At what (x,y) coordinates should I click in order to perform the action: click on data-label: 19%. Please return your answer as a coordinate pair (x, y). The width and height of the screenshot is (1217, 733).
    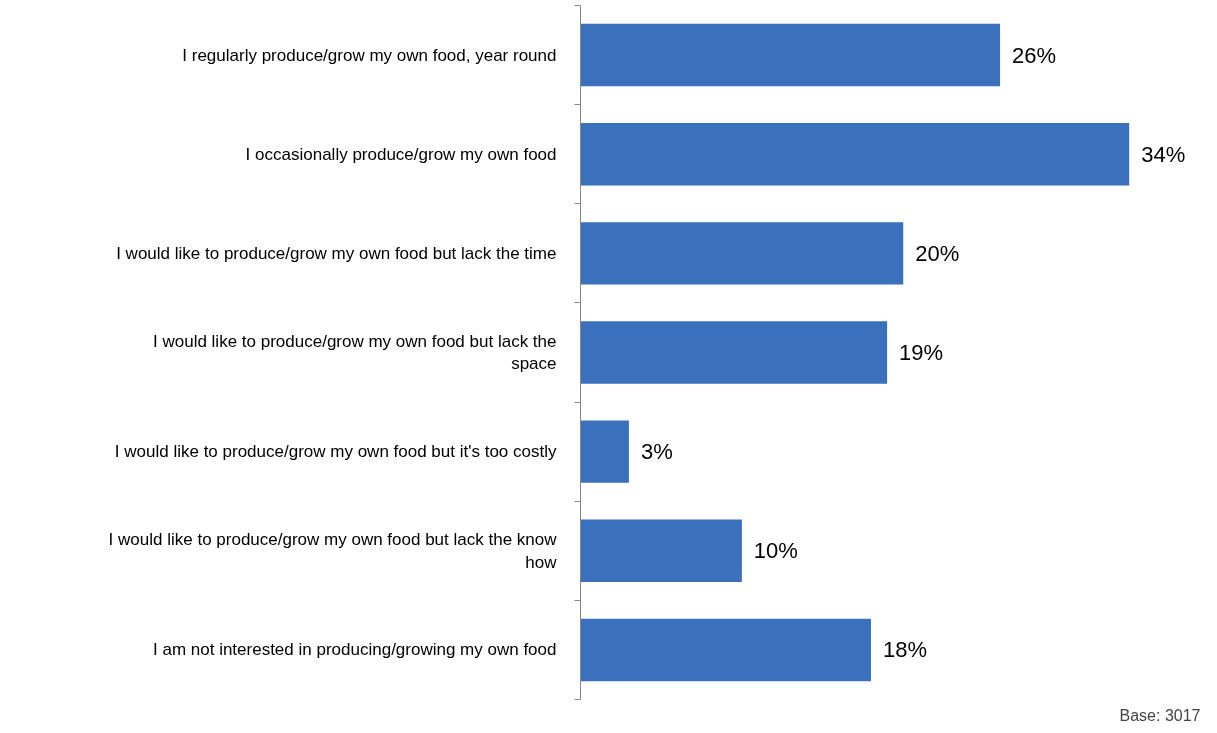
    Looking at the image, I should click on (921, 352).